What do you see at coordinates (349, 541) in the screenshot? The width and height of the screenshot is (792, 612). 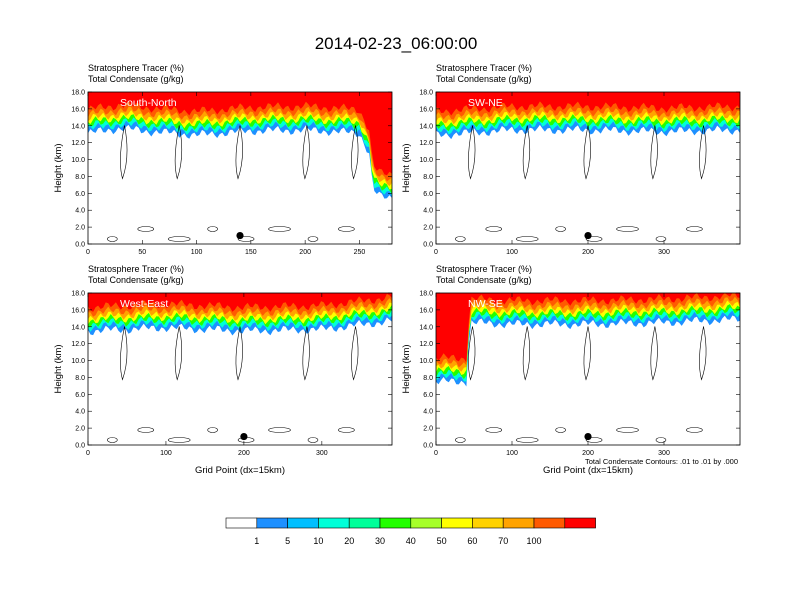 I see `colorbar-label: 20` at bounding box center [349, 541].